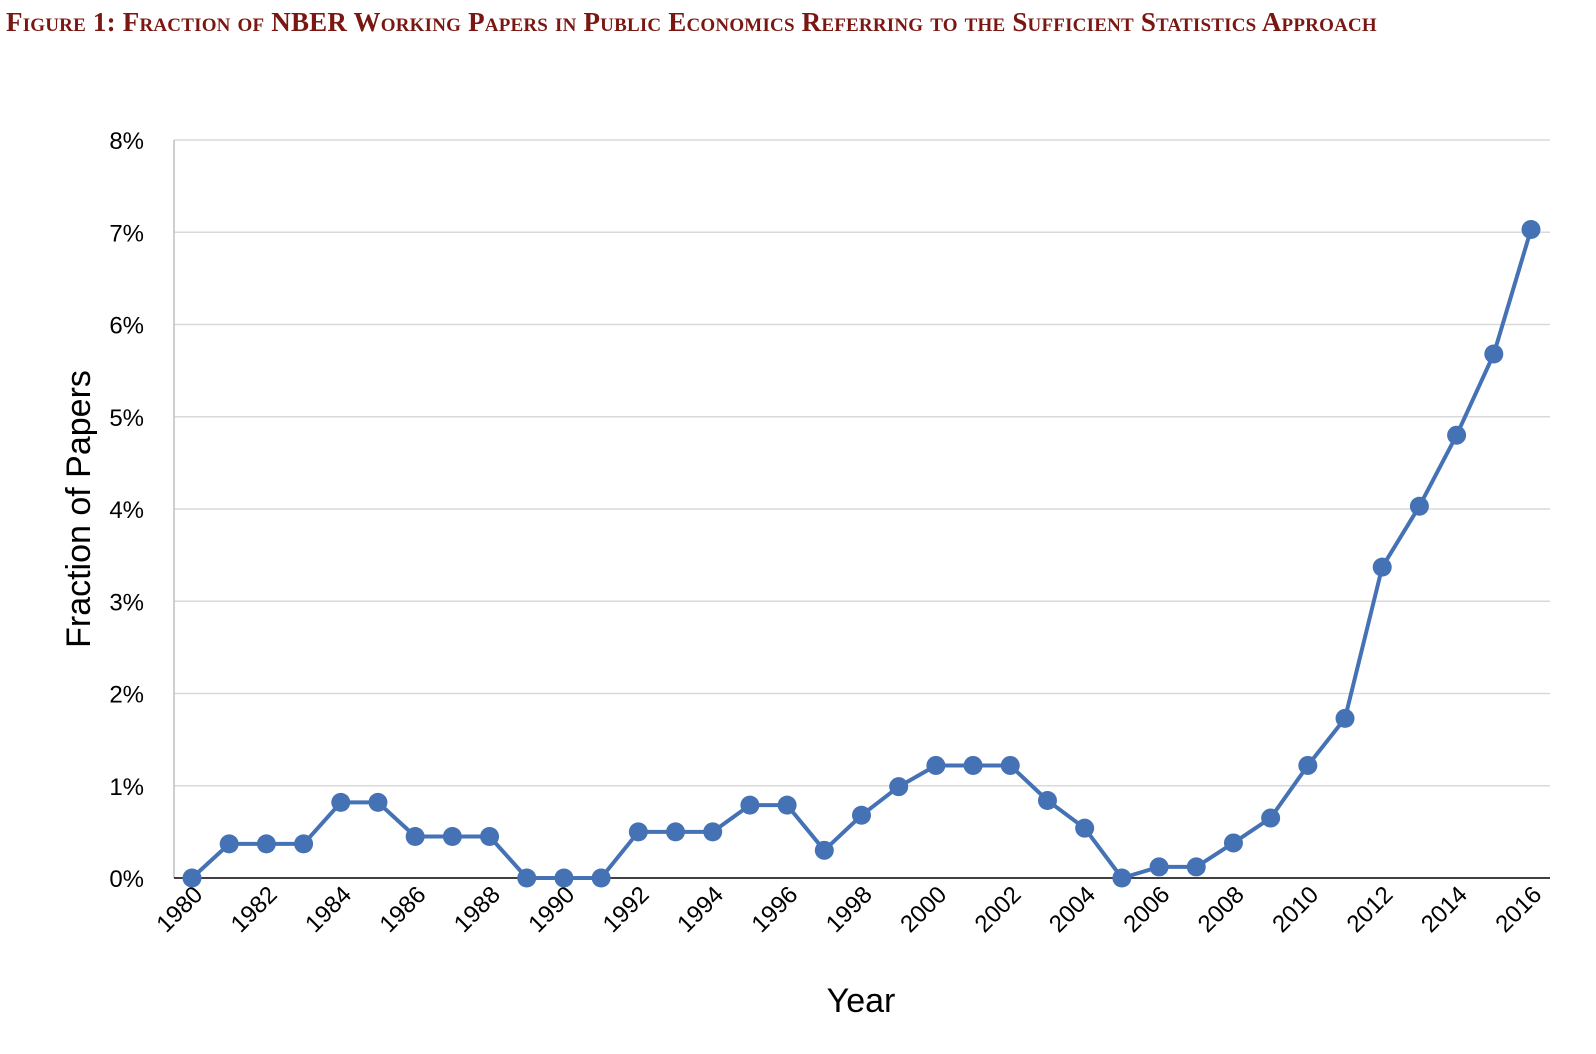  I want to click on y-tick-label: 7%, so click(126, 233).